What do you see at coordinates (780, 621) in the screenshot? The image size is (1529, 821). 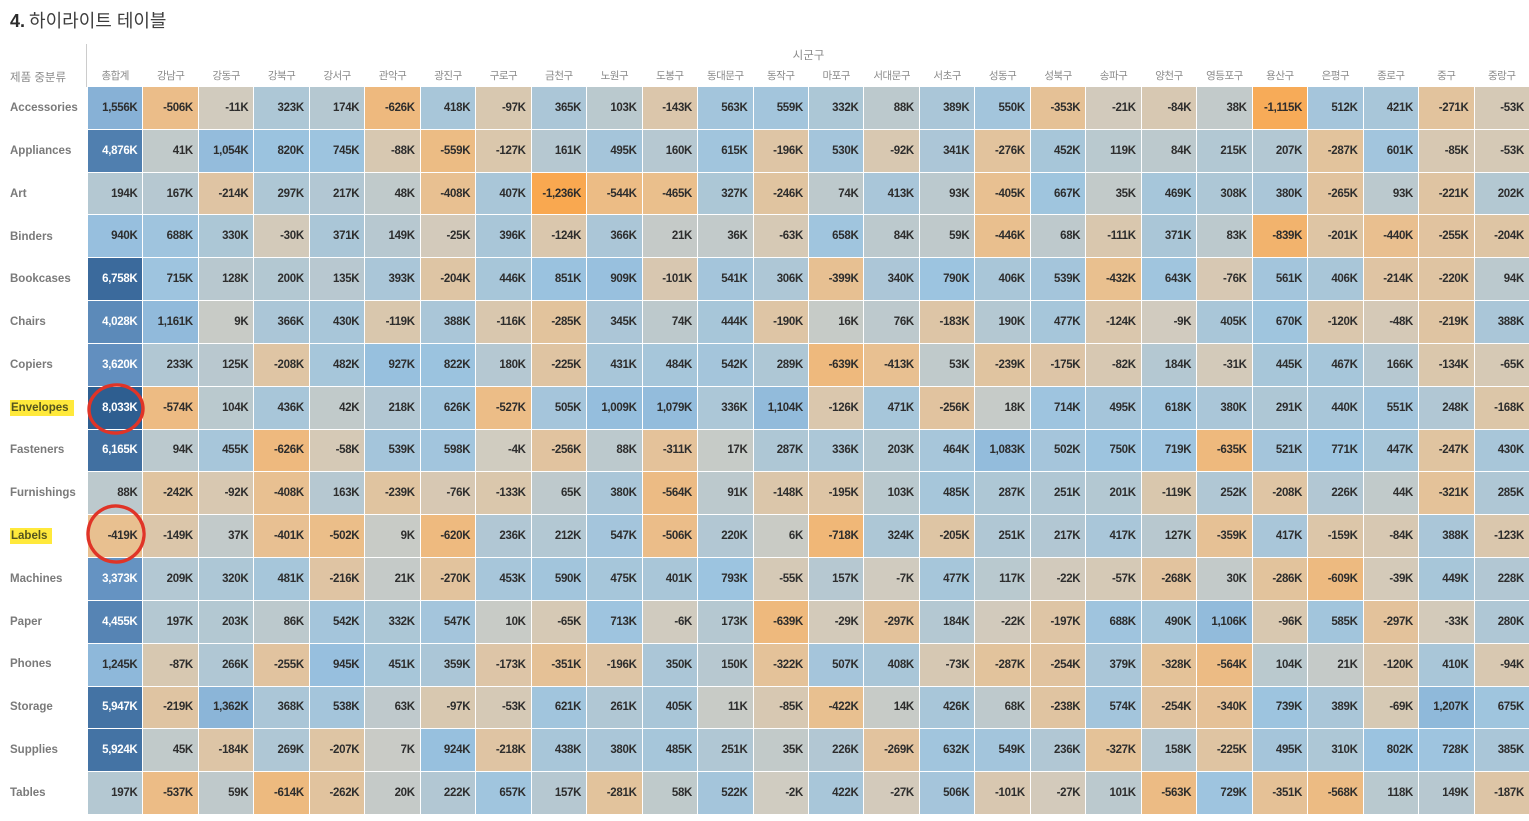 I see `value-cell: -639K` at bounding box center [780, 621].